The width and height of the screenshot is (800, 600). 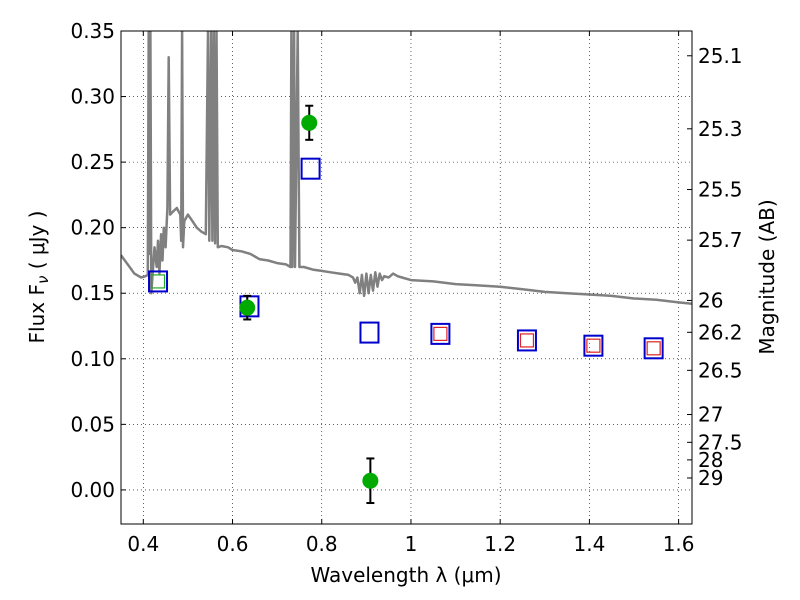 What do you see at coordinates (710, 460) in the screenshot?
I see `mag-tick-label: 28` at bounding box center [710, 460].